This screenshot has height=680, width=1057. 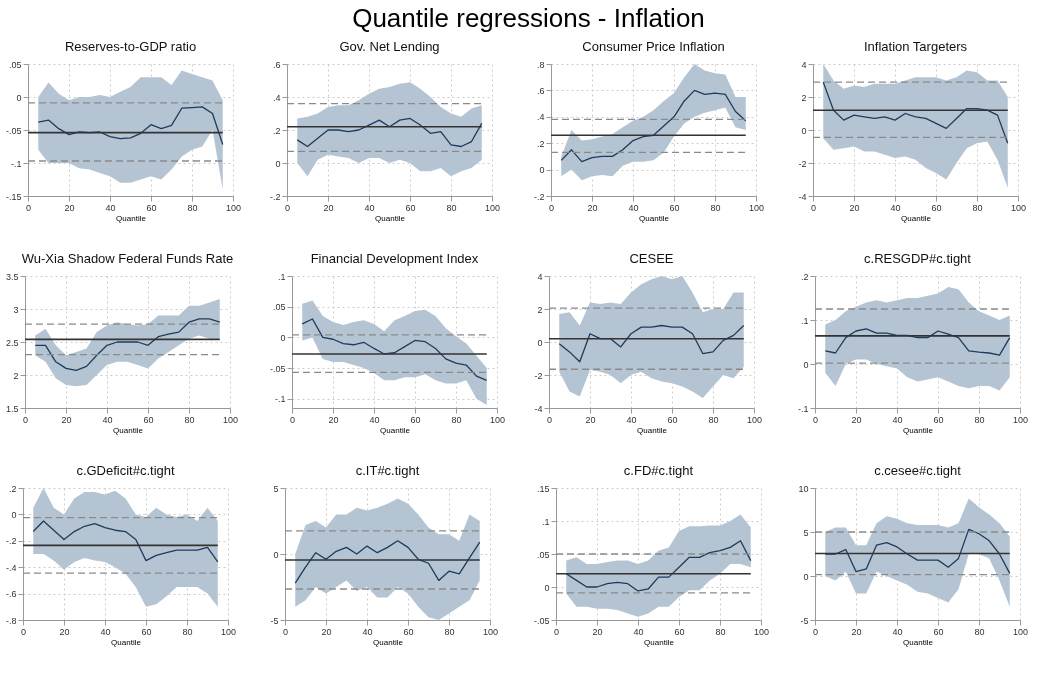 I want to click on chart-title: Wu-Xia Shadow Federal Funds Rate, so click(x=127, y=258).